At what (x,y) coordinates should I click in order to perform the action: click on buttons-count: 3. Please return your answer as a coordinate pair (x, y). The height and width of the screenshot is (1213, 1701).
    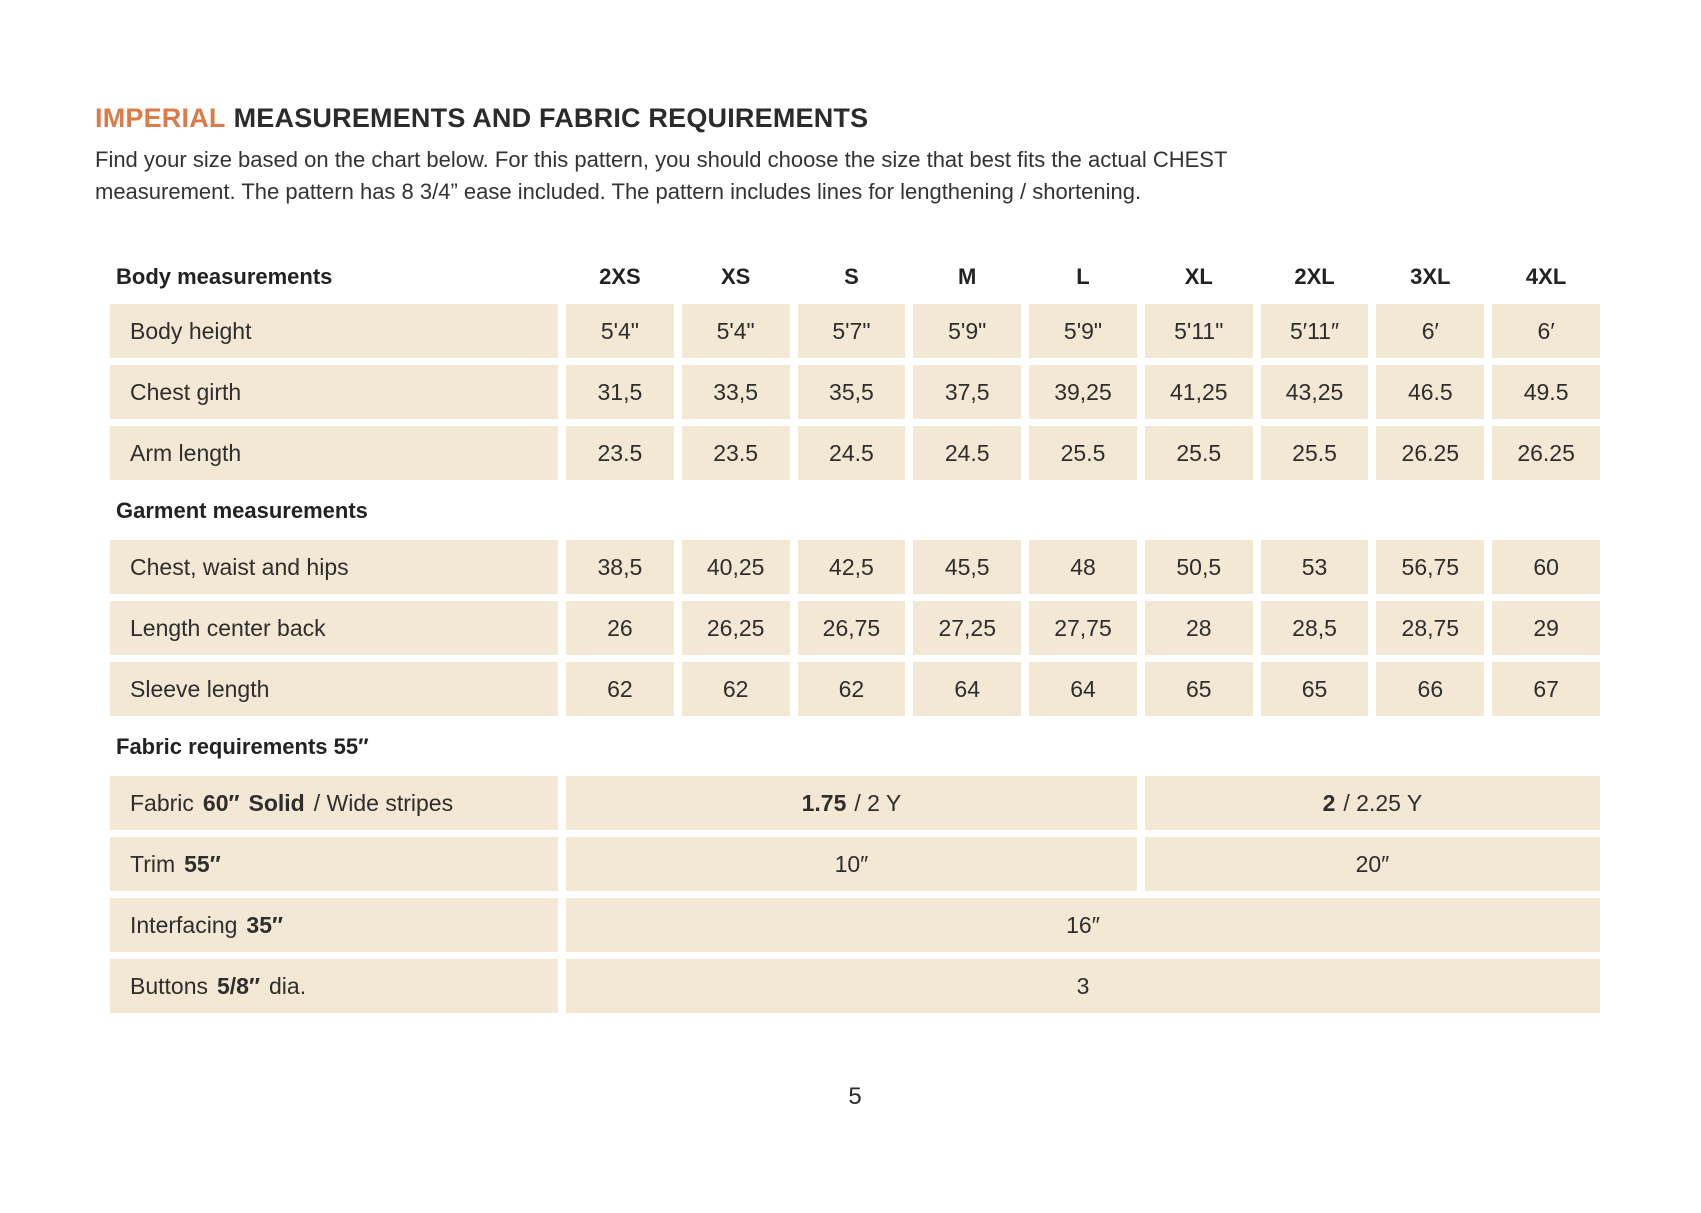
    Looking at the image, I should click on (1083, 986).